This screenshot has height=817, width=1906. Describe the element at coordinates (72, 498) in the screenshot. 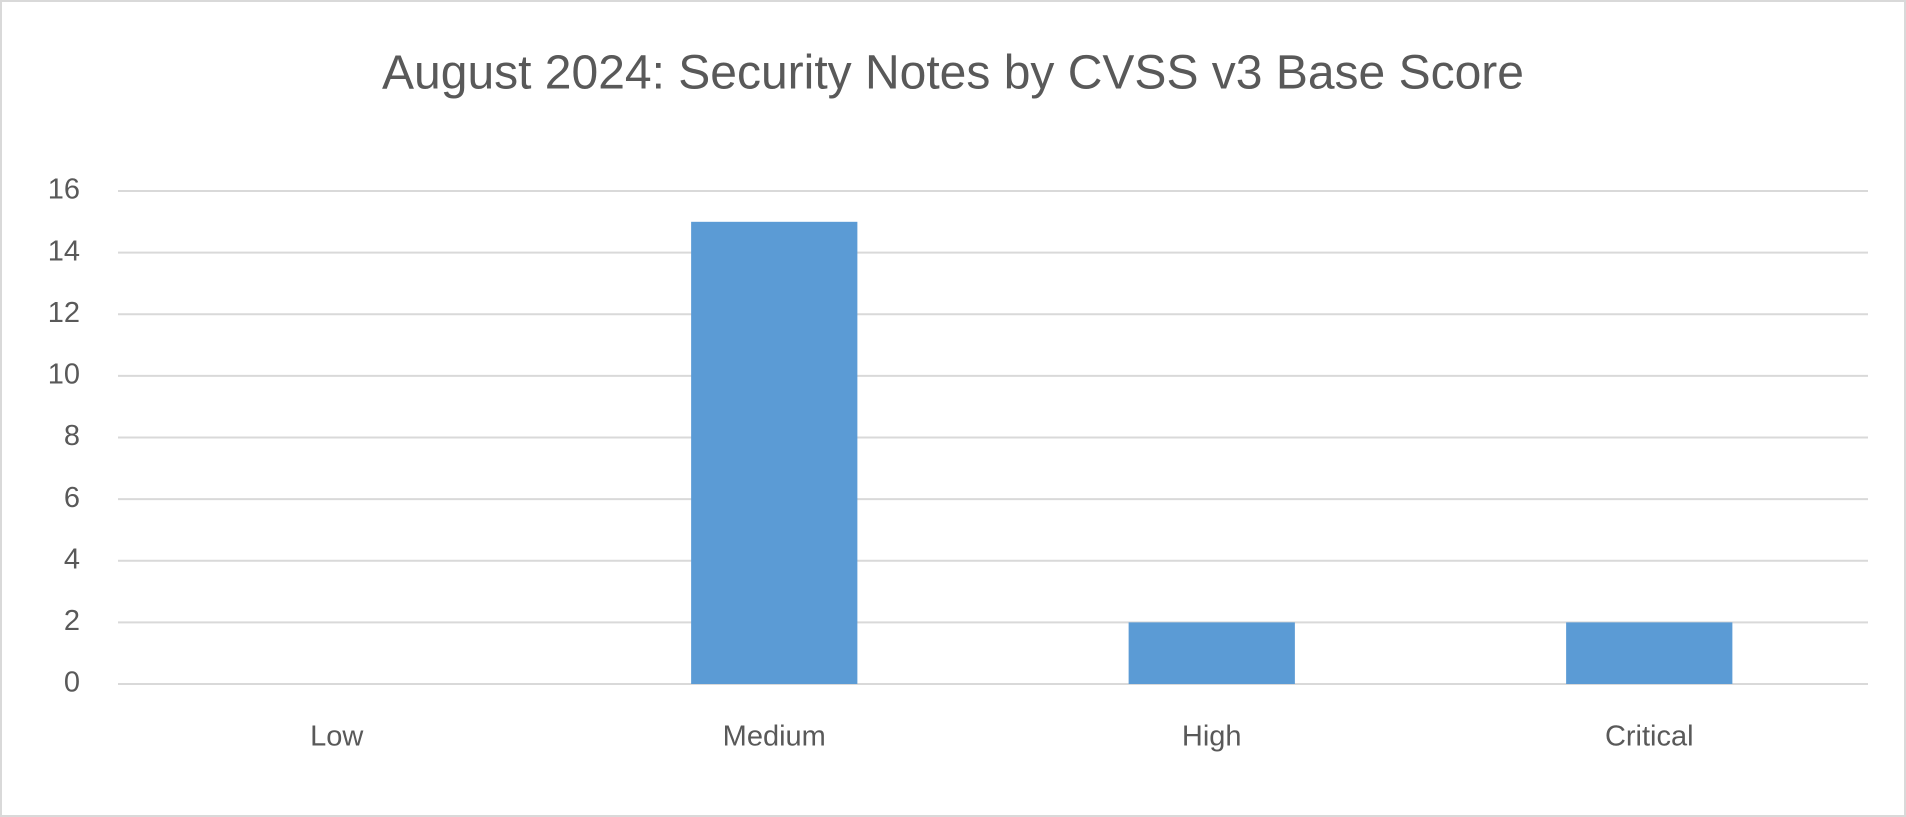

I see `y-tick-label: 6` at that location.